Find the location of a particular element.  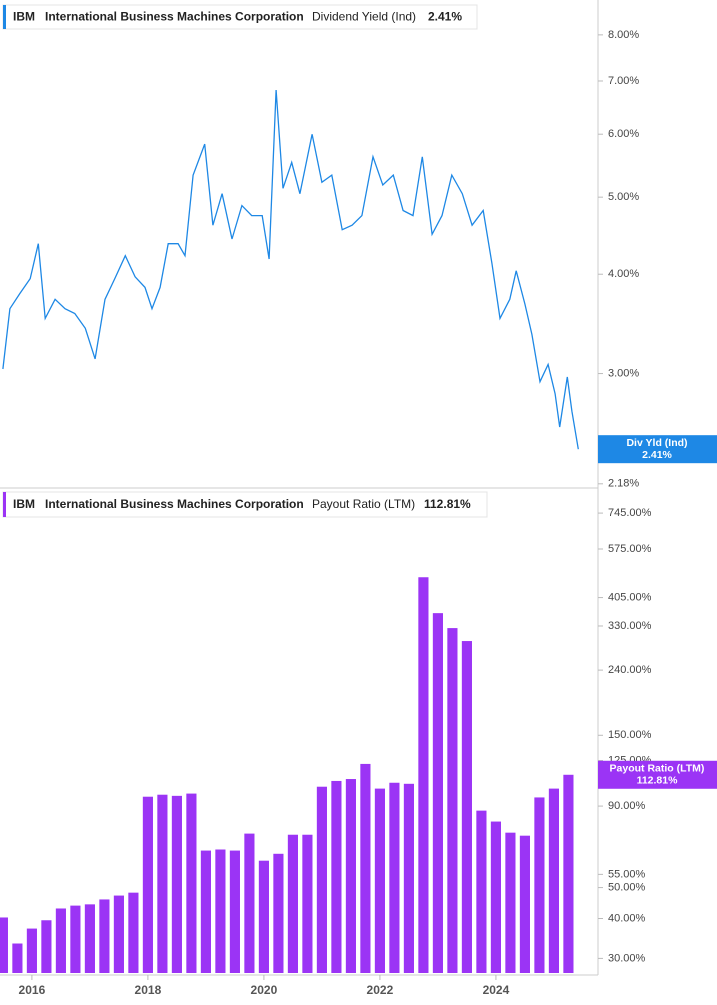

metric: Payout Ratio (LTM) is located at coordinates (363, 504).